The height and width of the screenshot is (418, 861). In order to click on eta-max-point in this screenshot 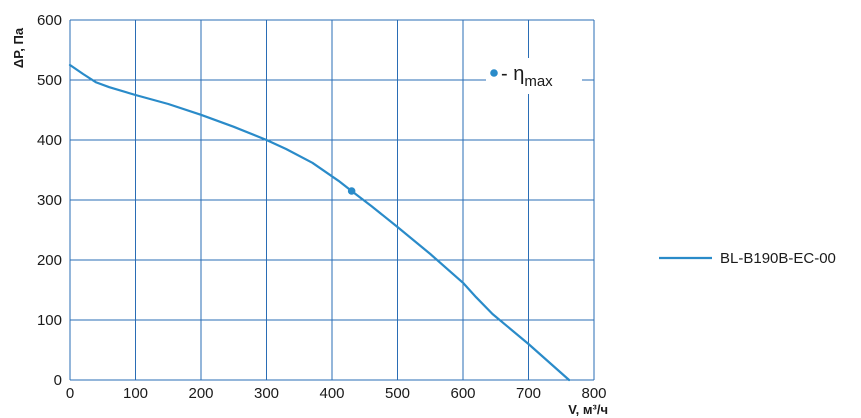, I will do `click(351, 191)`.